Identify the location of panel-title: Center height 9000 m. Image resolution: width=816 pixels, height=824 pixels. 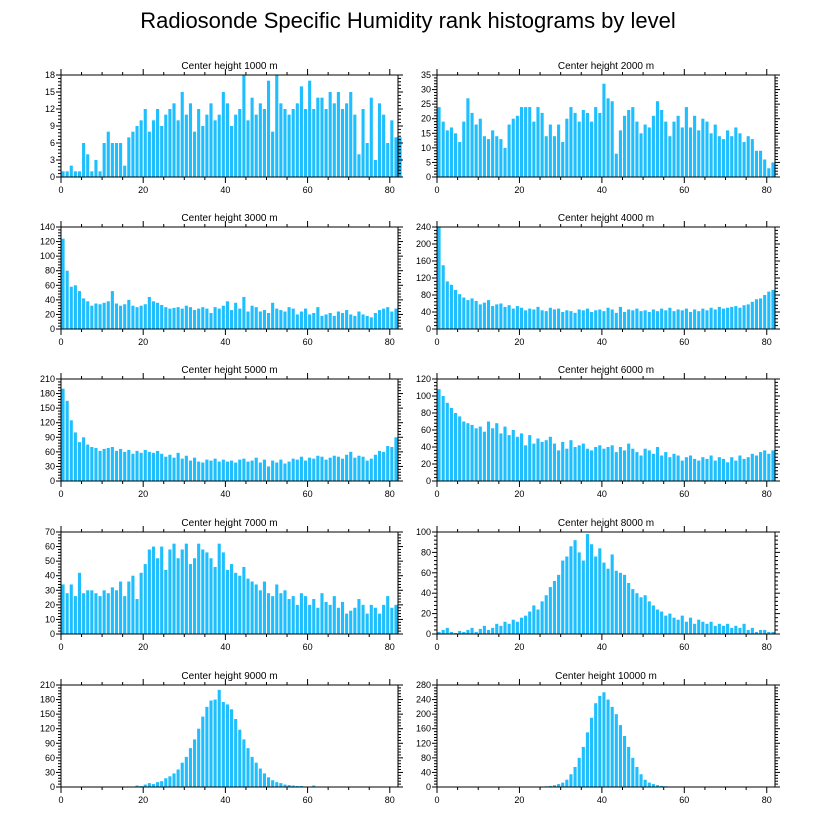
(229, 676).